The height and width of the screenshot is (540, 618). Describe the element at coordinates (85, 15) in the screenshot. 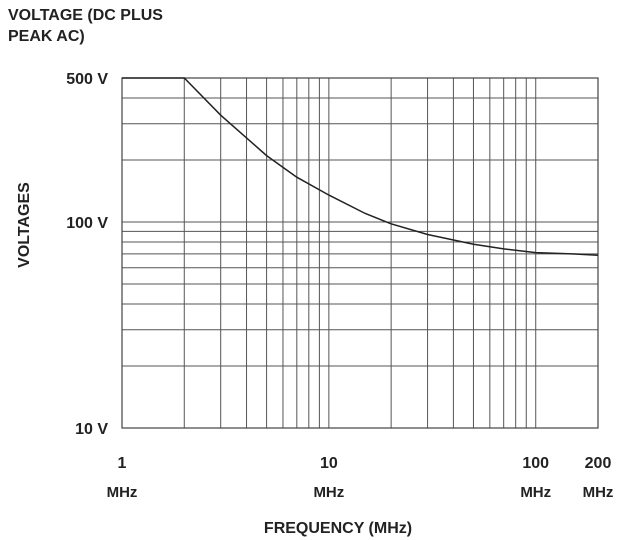

I see `chart-title-line-1: VOLTAGE (DC PLUS` at that location.